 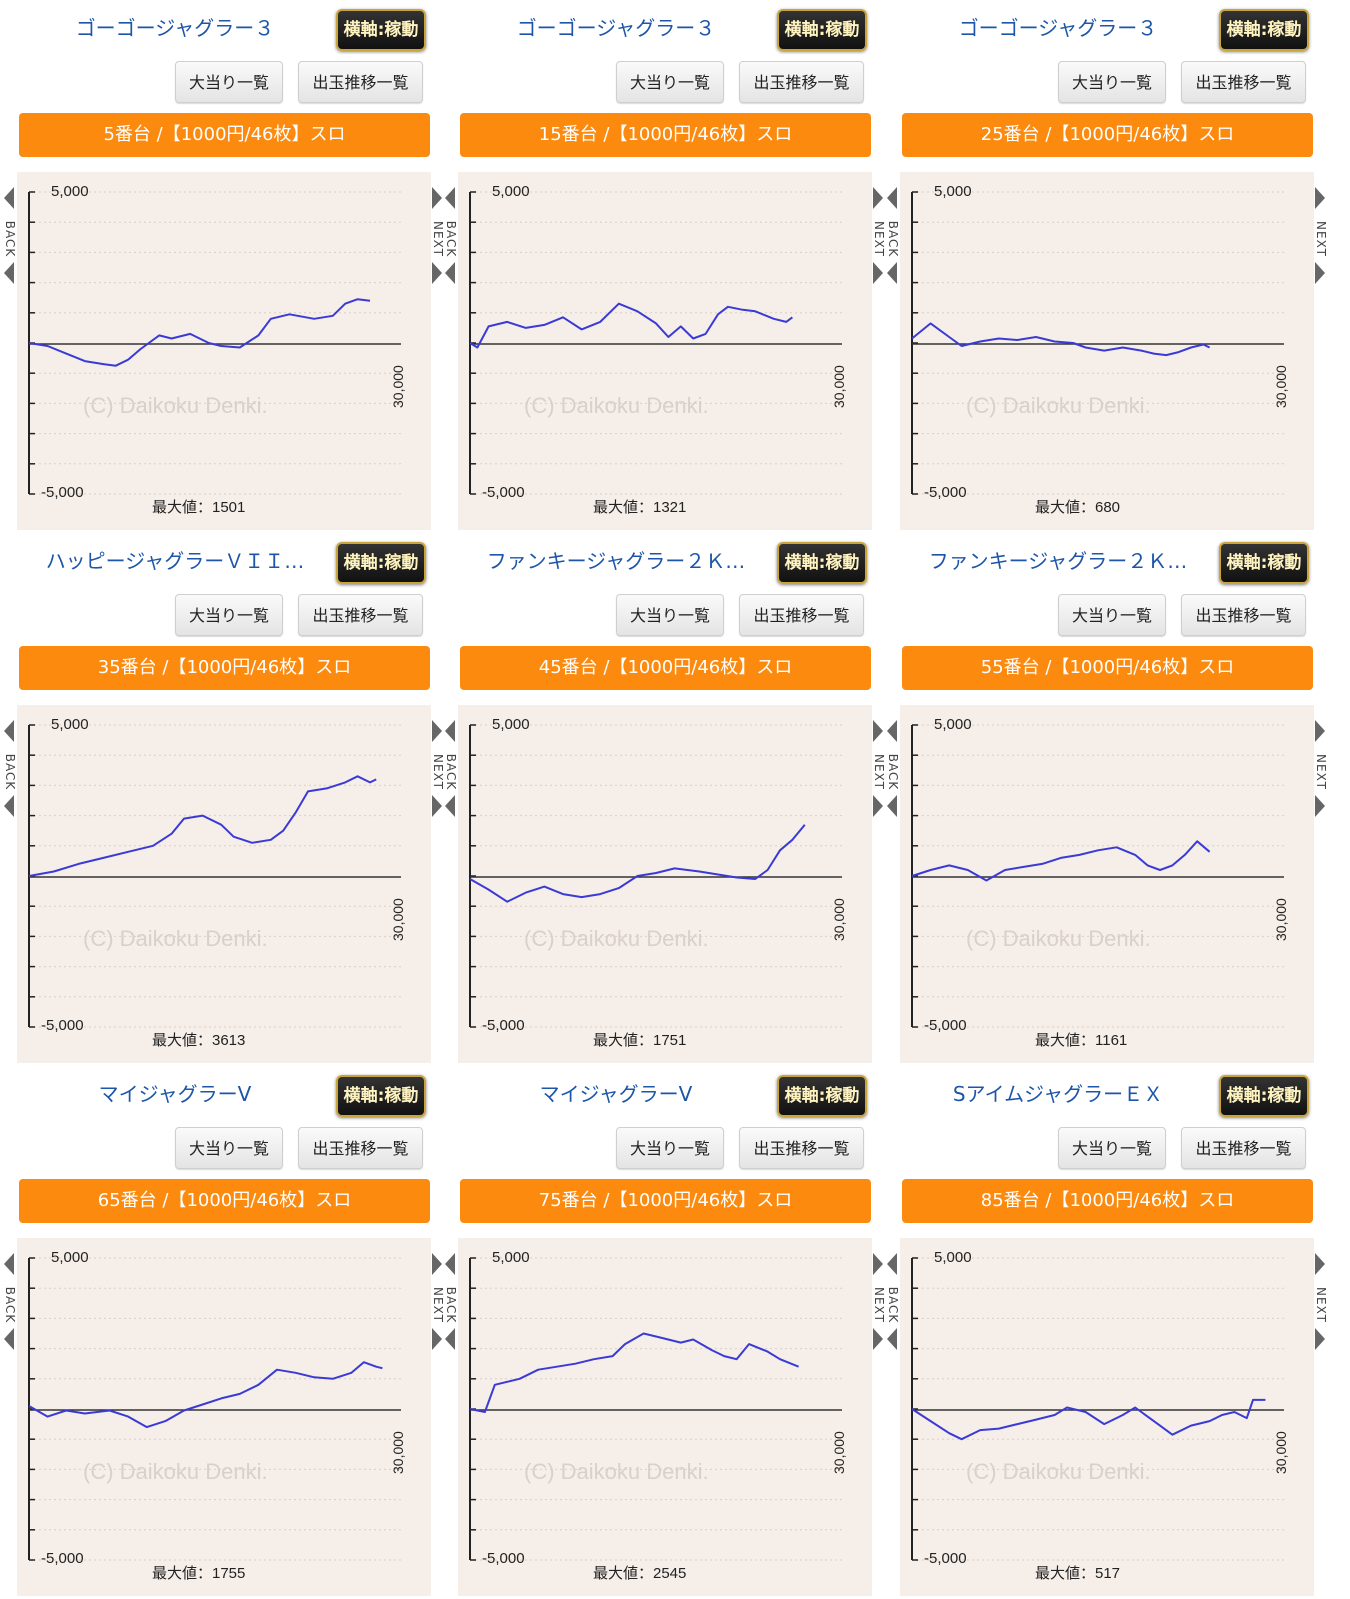 What do you see at coordinates (665, 135) in the screenshot?
I see `unit-number-bar: 15番台 /【1000円/46枚】スロ` at bounding box center [665, 135].